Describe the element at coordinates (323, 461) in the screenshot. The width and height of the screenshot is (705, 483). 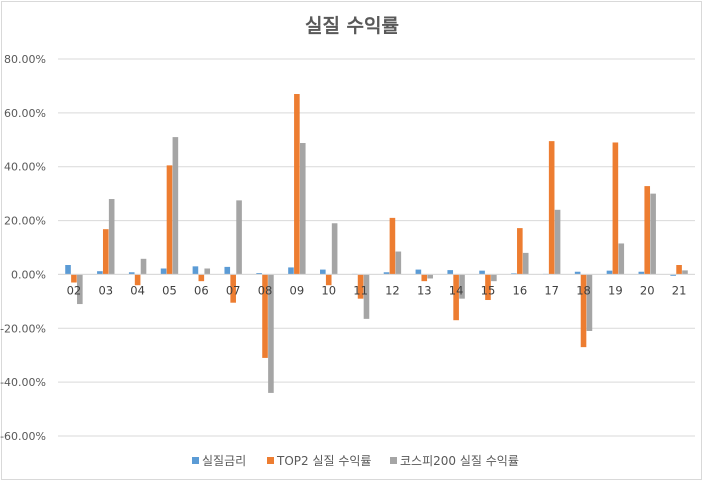
I see `legend-label: TOP2 실질 수익률` at that location.